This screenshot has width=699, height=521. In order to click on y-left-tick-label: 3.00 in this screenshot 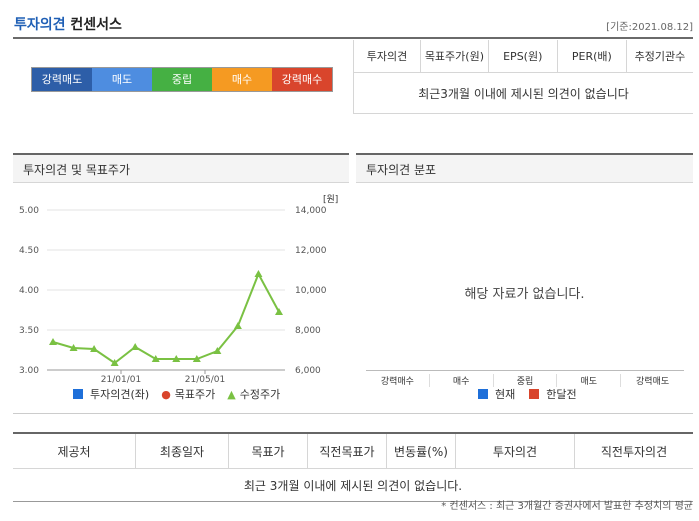, I will do `click(29, 371)`.